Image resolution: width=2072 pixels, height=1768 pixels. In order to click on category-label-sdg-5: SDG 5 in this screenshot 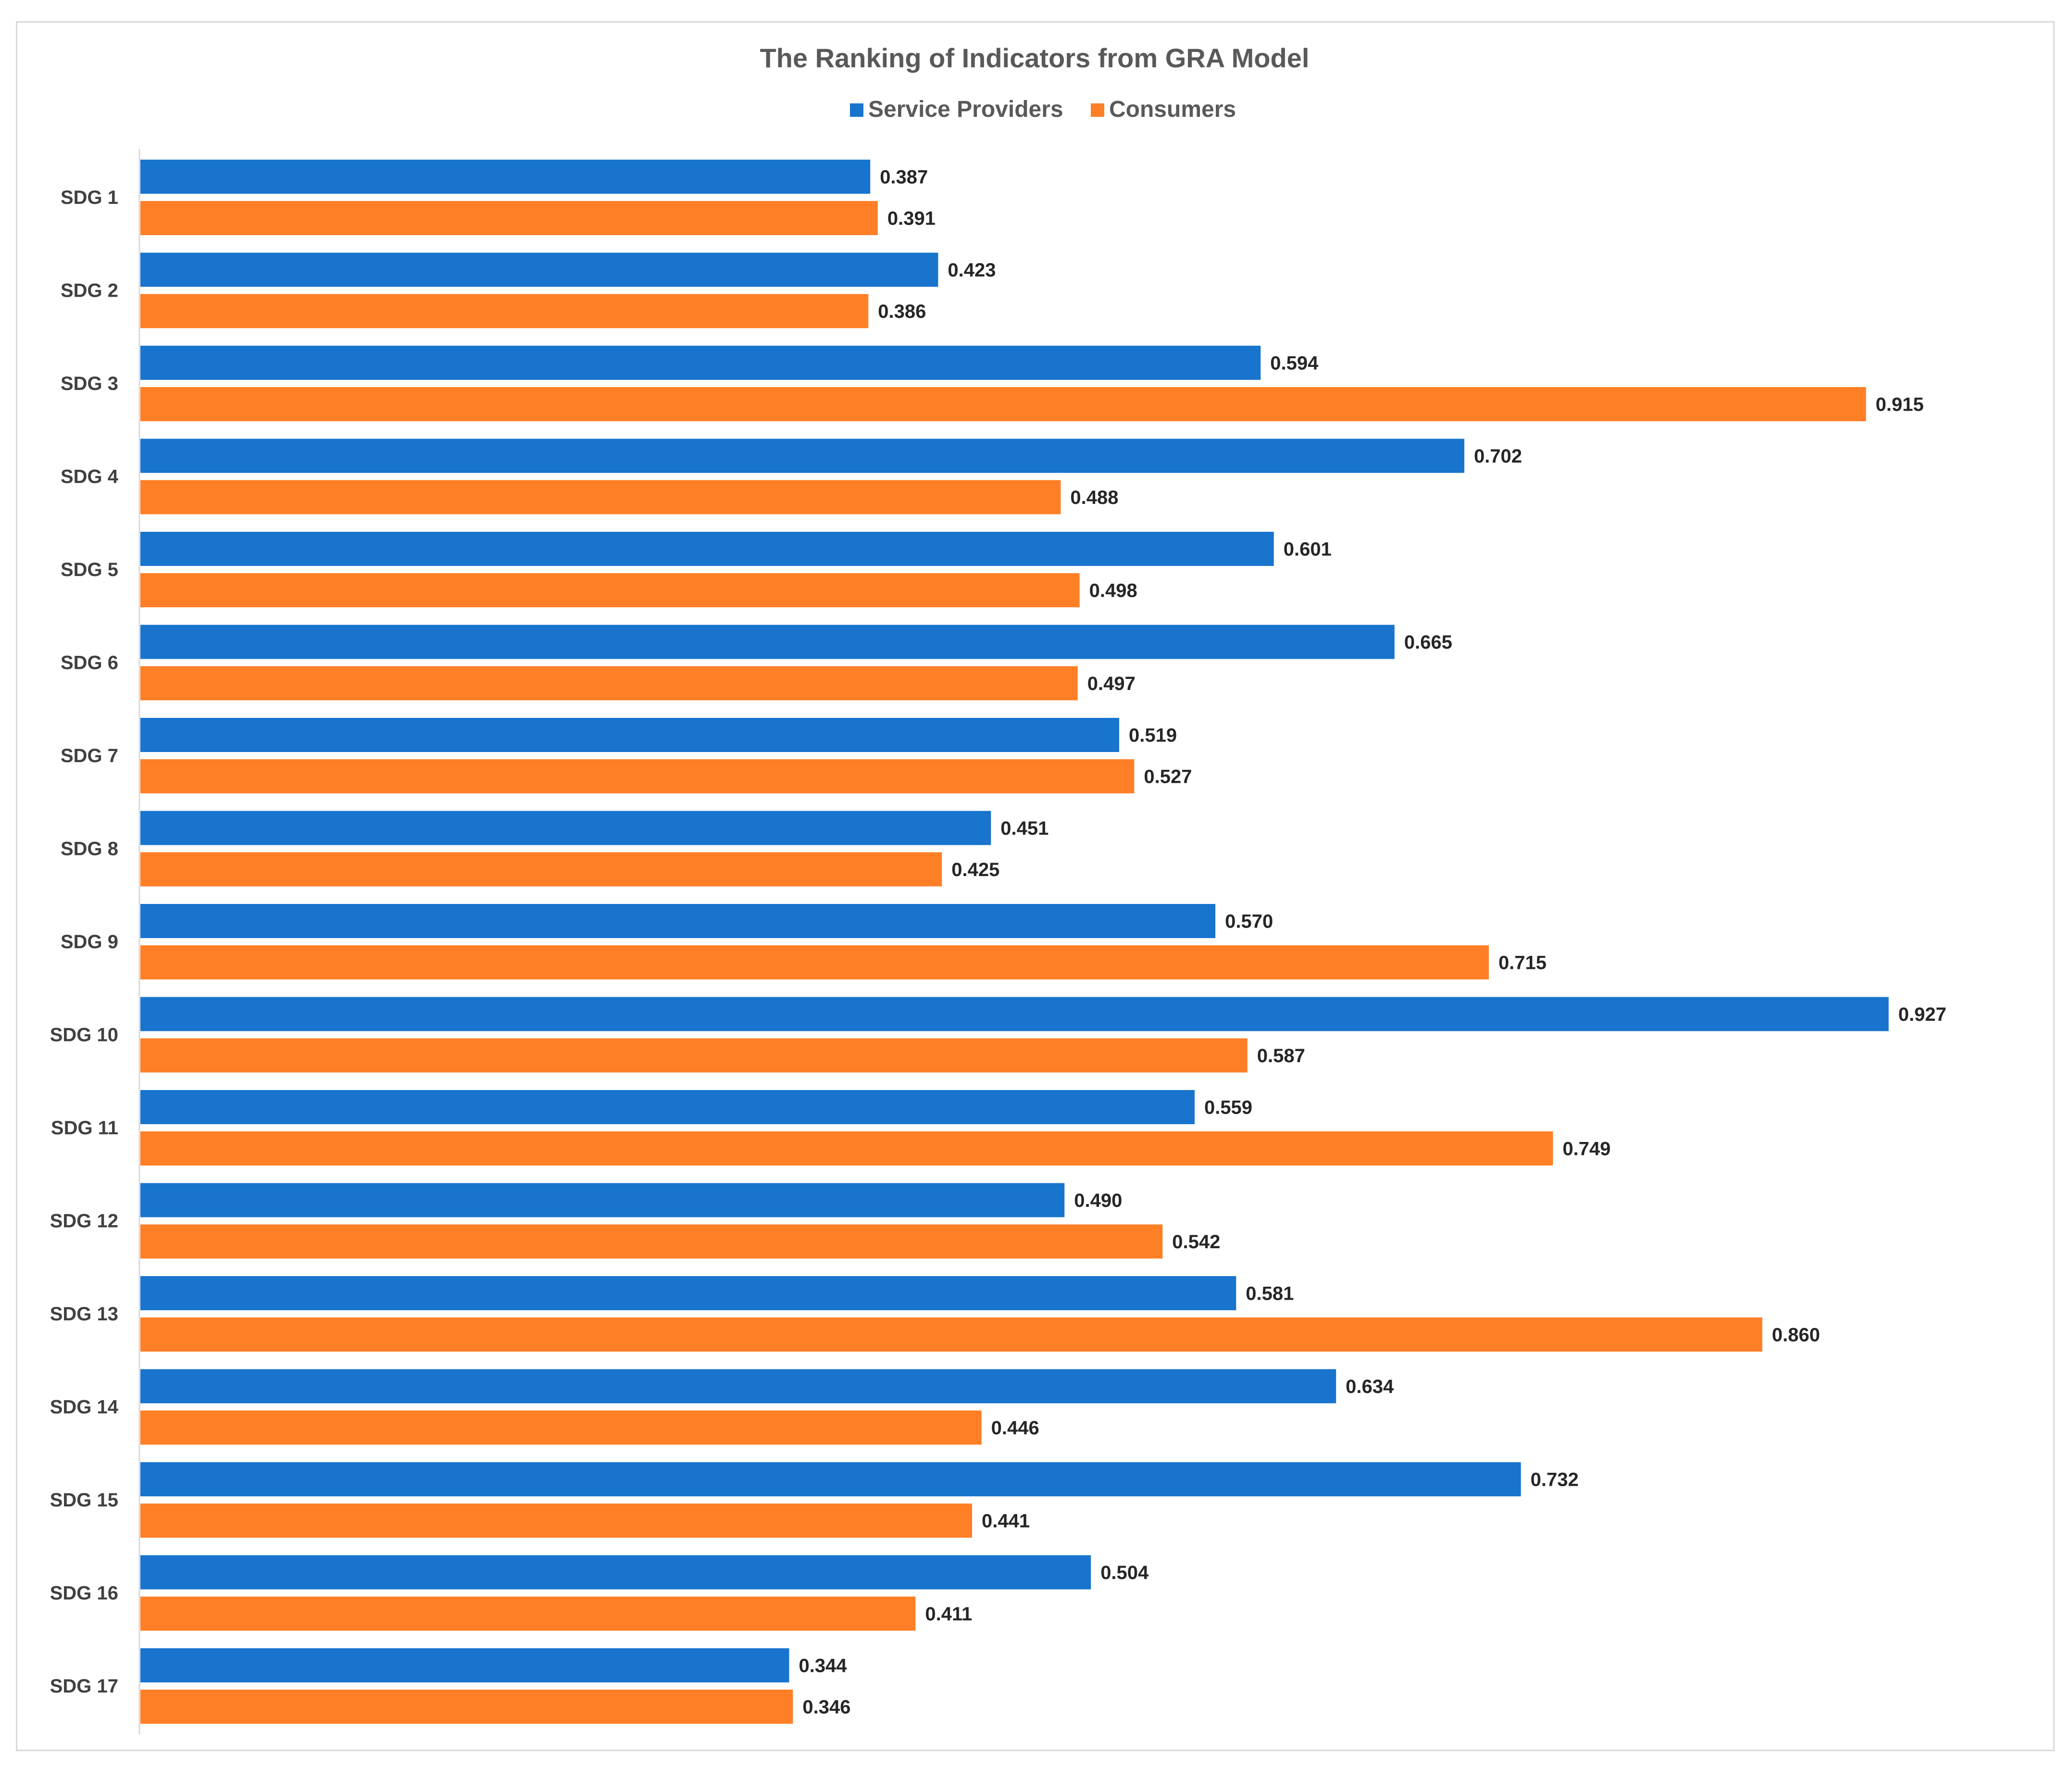, I will do `click(89, 569)`.